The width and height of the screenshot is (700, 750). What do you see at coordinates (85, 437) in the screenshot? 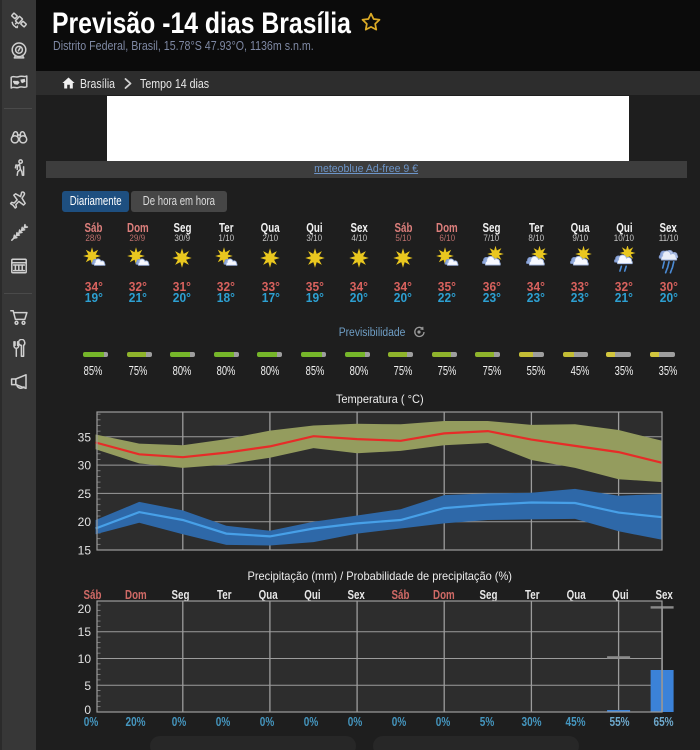
I see `svg-text: 35` at bounding box center [85, 437].